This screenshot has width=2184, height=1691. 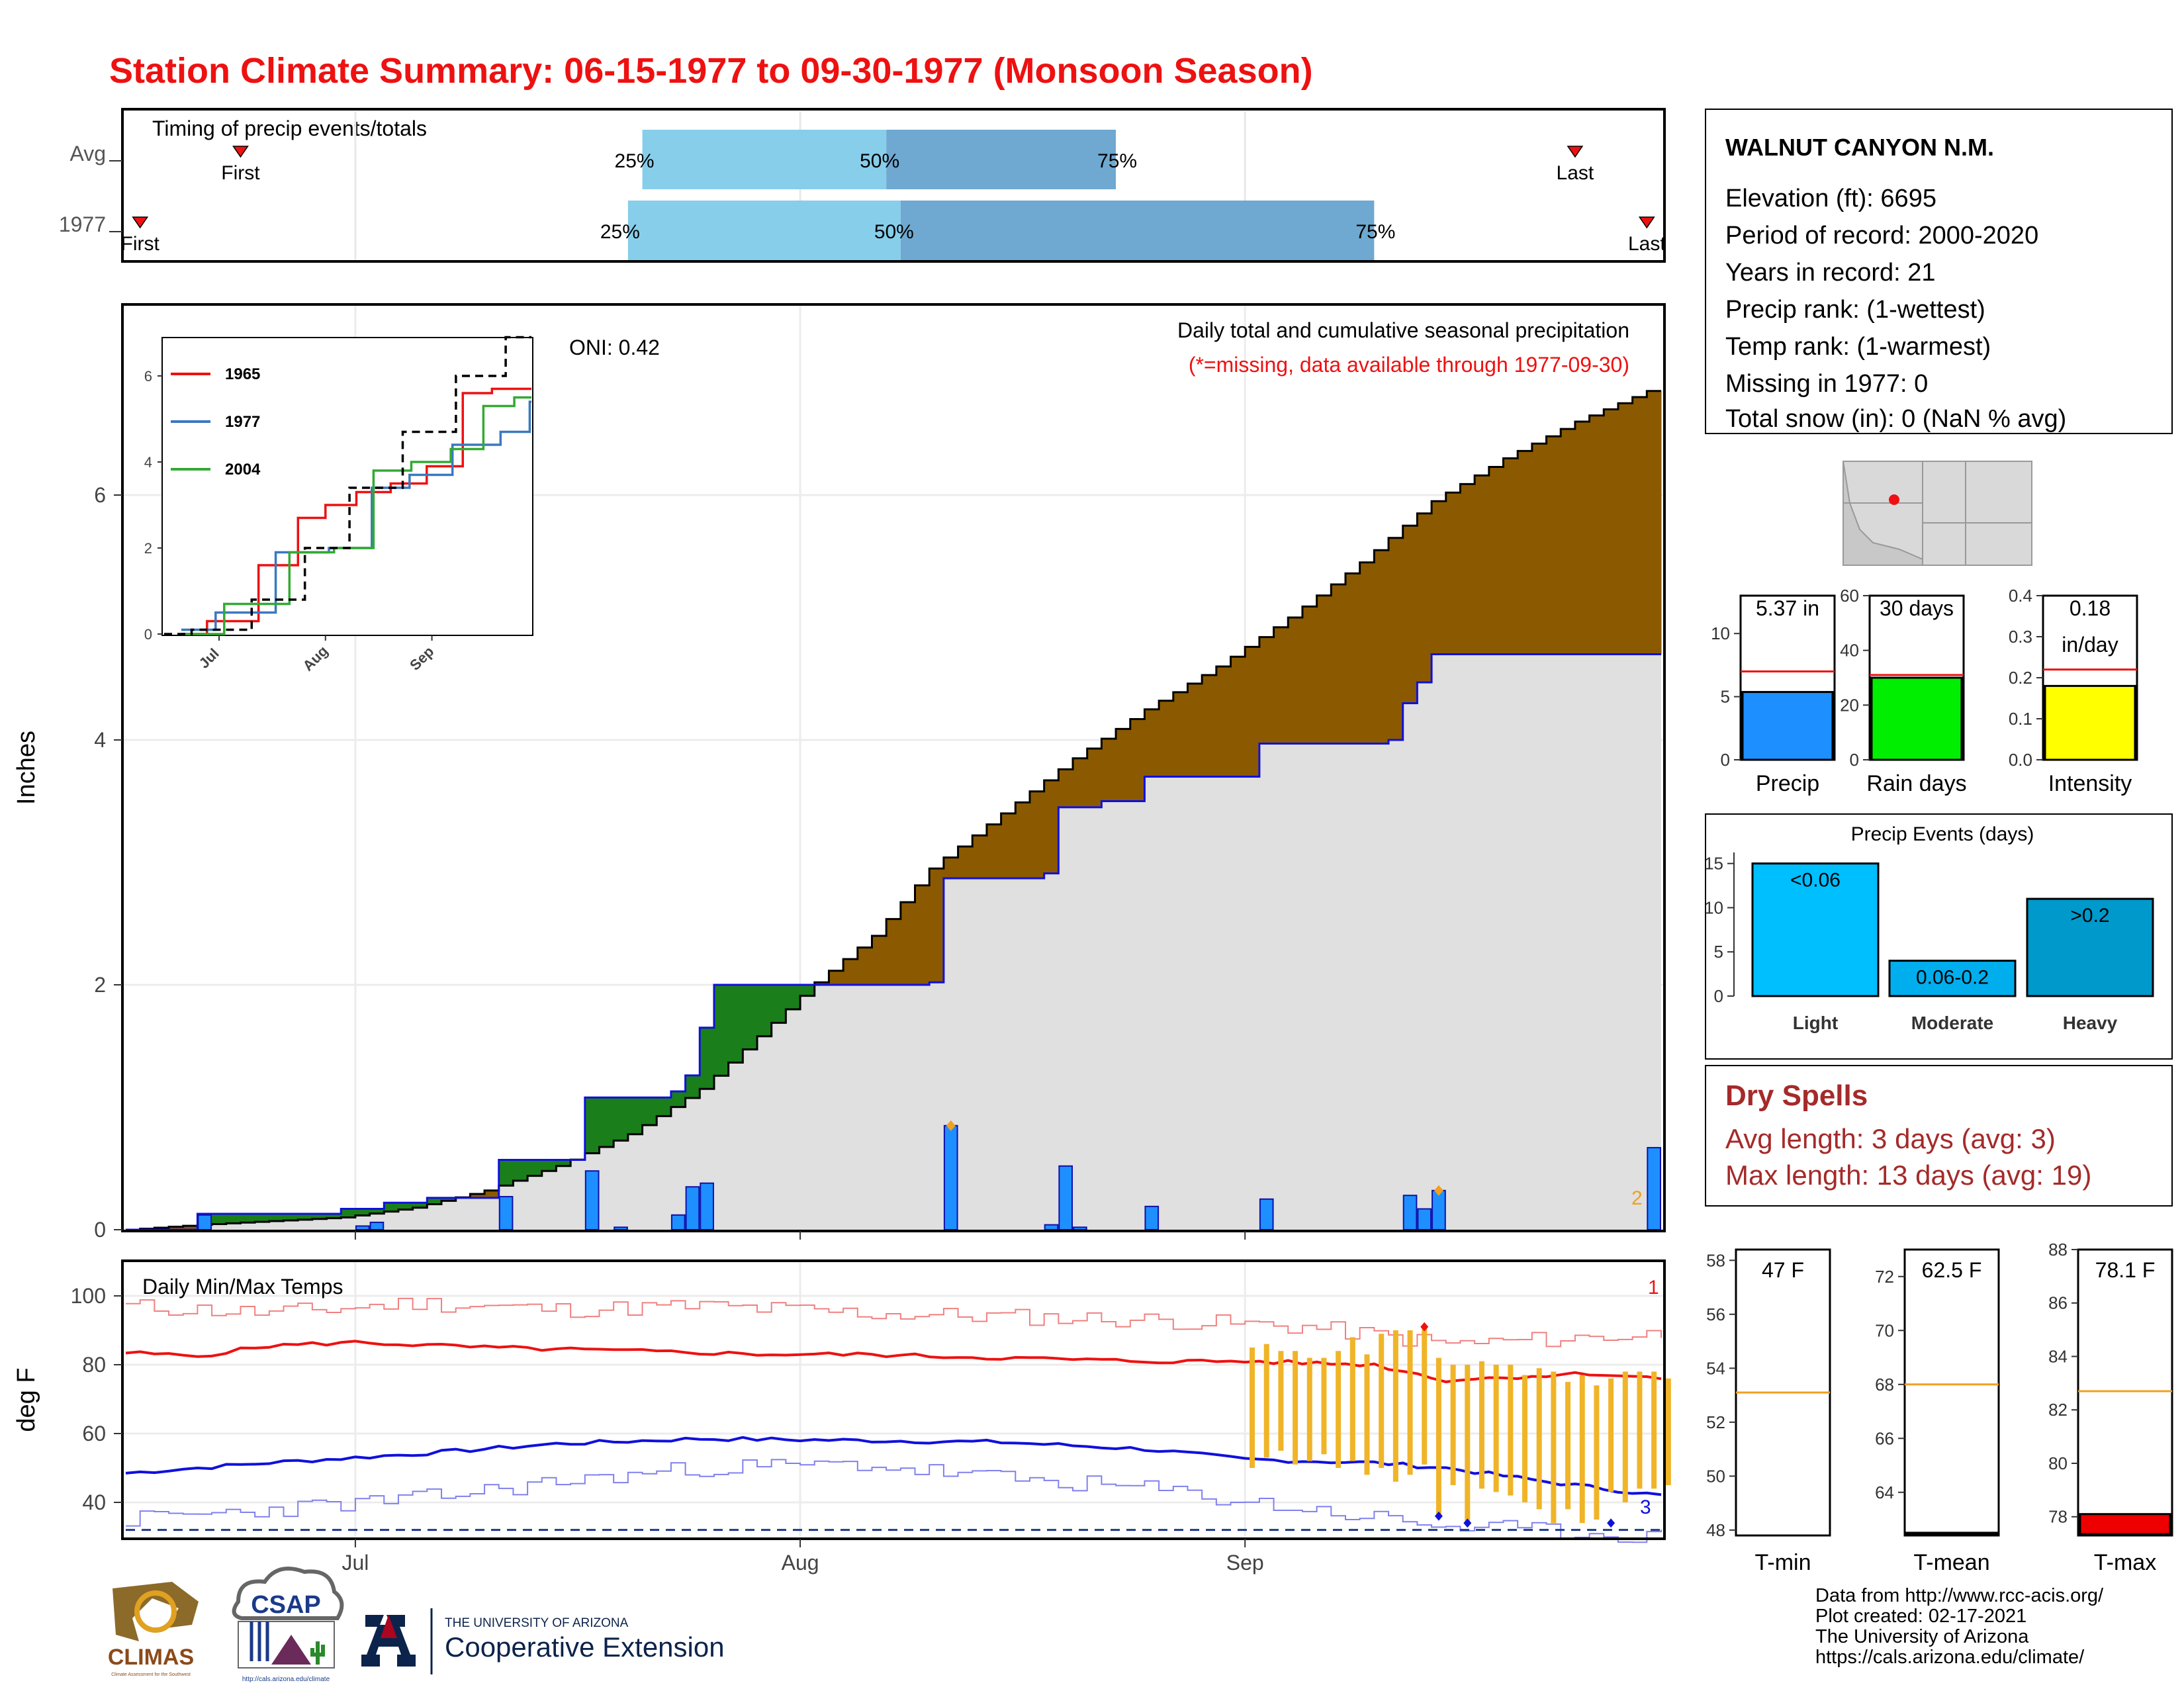 I want to click on ua-big-text: Cooperative Extension, so click(x=585, y=1647).